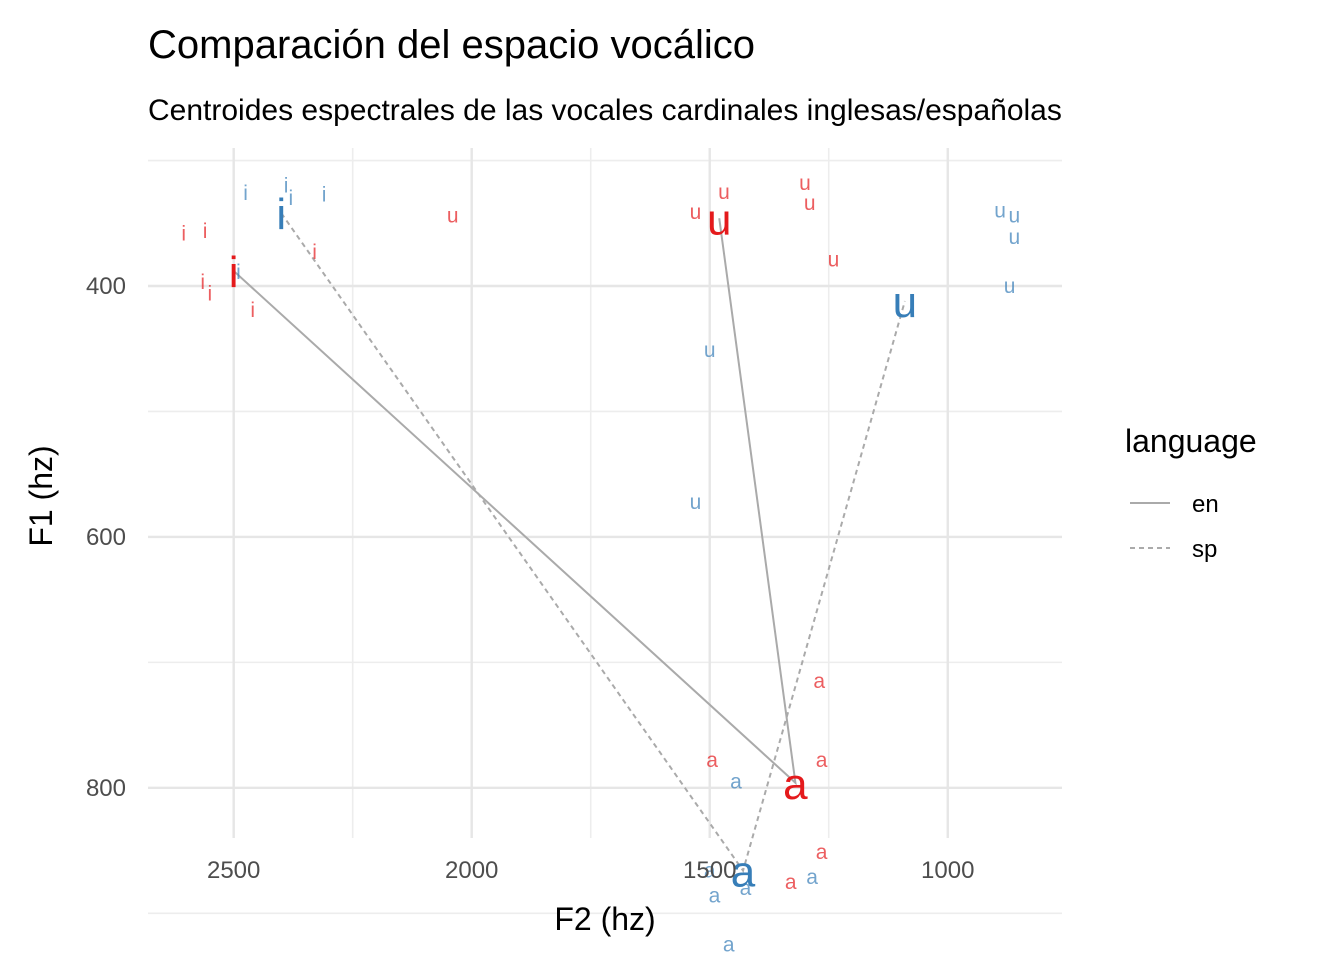  I want to click on legend-label-en: en, so click(1205, 504).